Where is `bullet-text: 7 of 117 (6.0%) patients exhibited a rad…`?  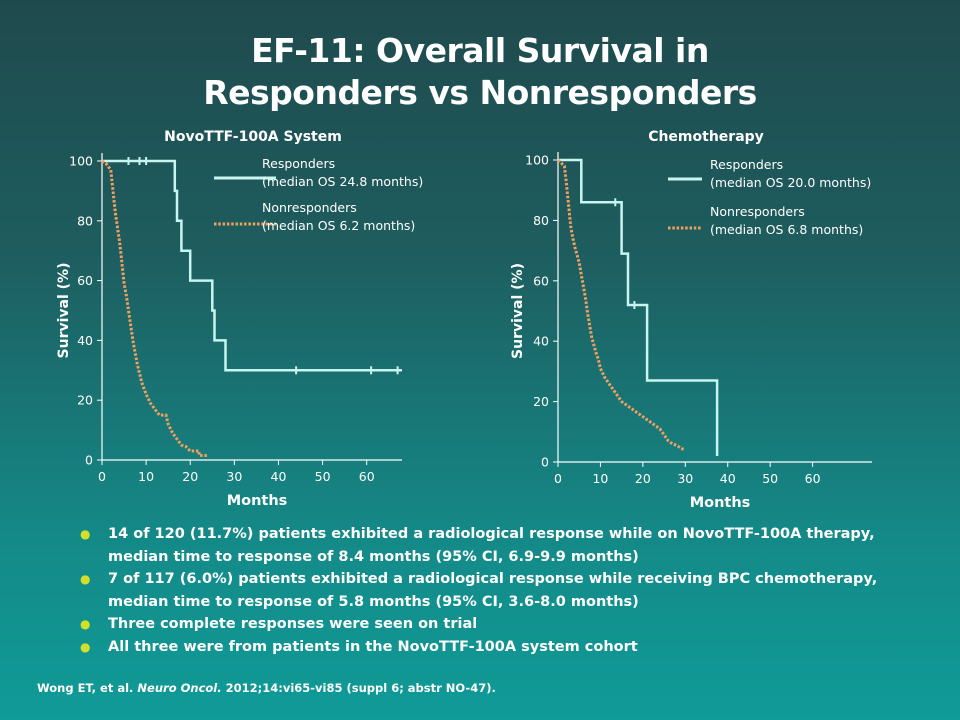
bullet-text: 7 of 117 (6.0%) patients exhibited a rad… is located at coordinates (493, 590).